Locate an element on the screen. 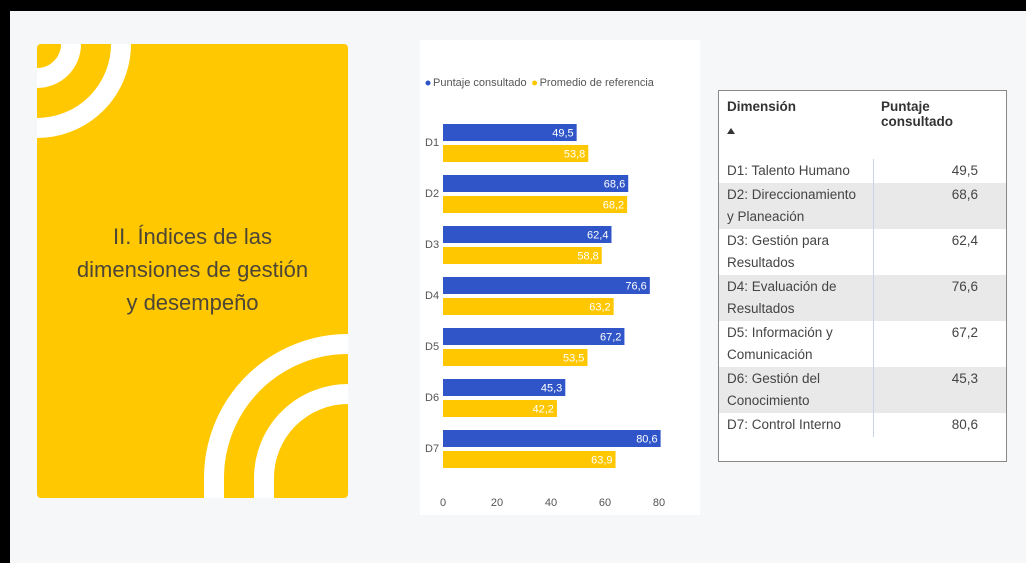 The height and width of the screenshot is (563, 1026). y-tick-label: D3 is located at coordinates (432, 245).